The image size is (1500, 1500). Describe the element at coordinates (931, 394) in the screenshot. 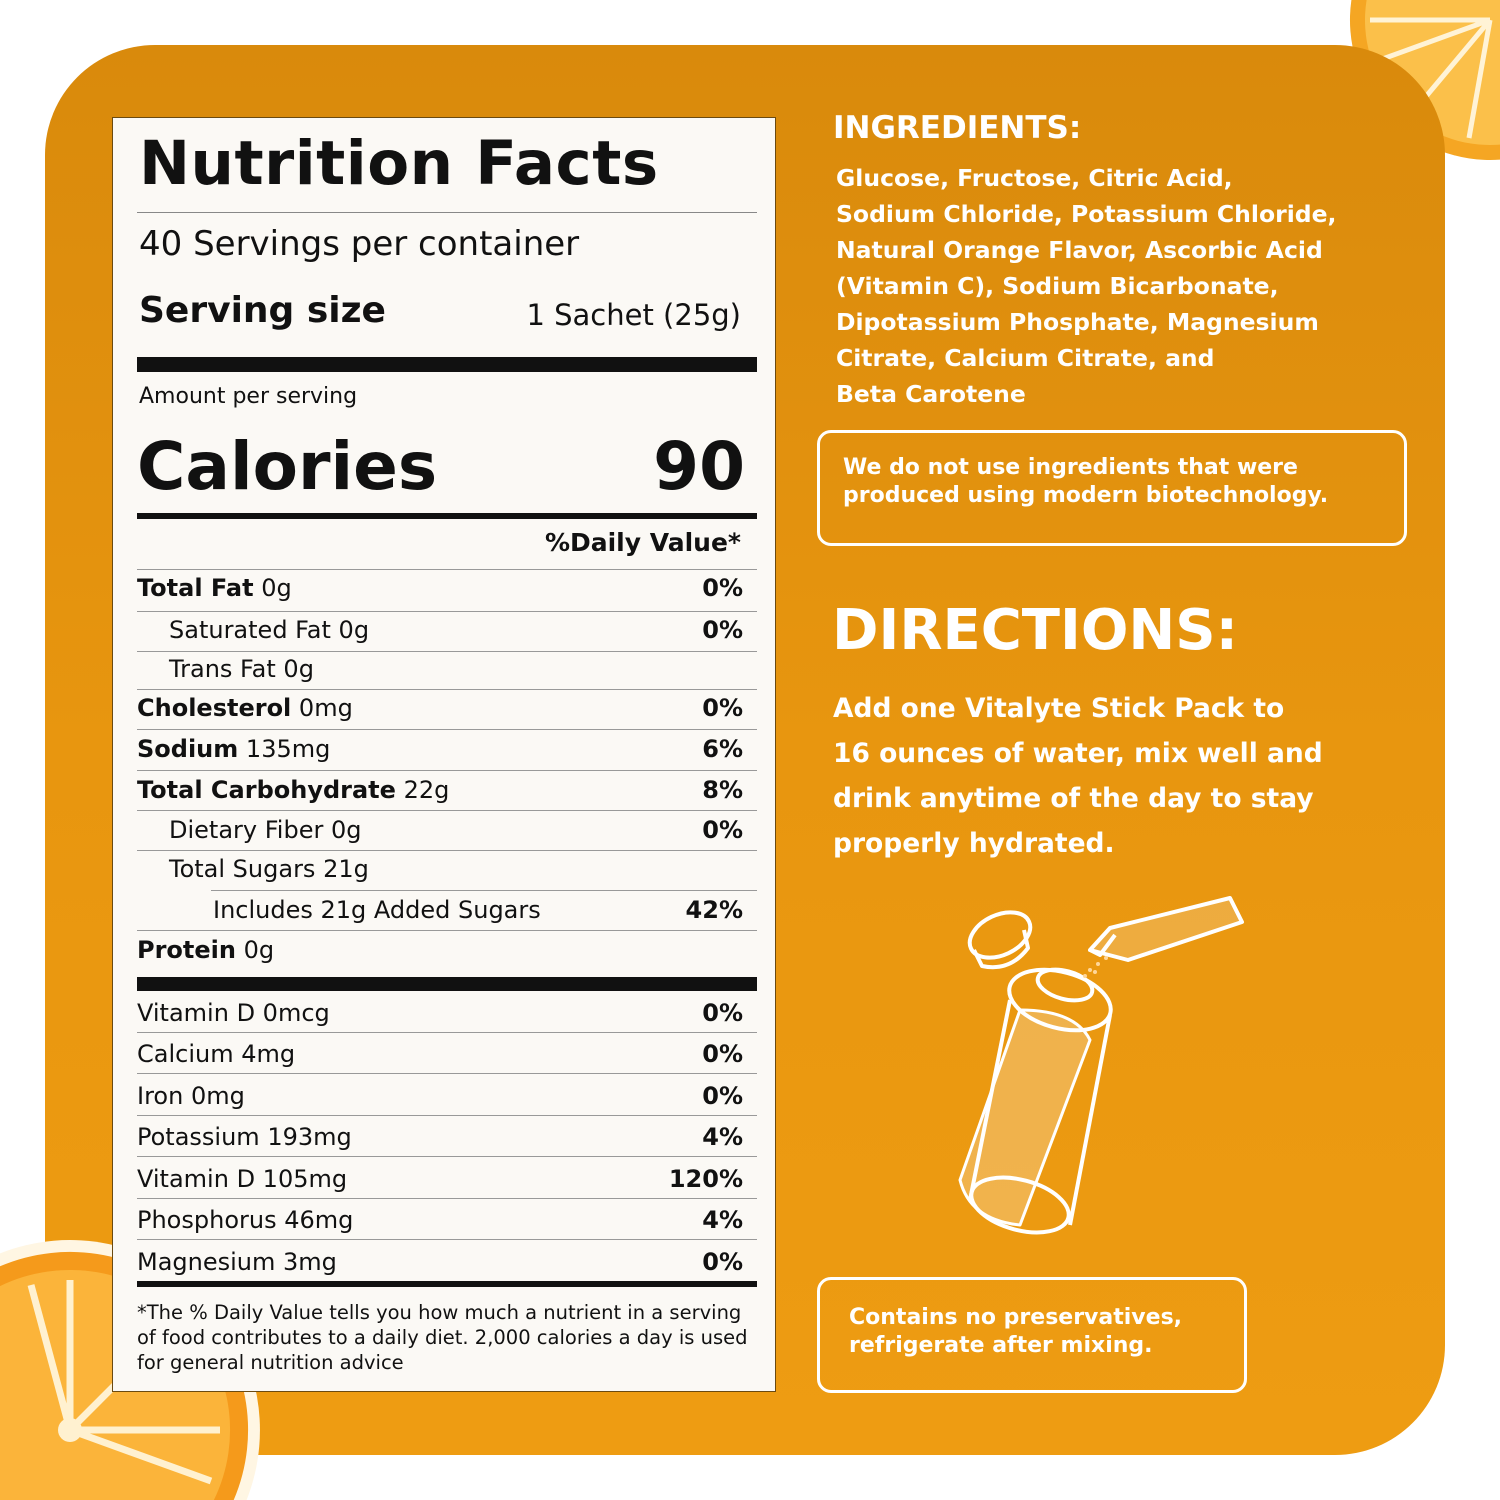

I see `ingredients-line: Beta Carotene` at that location.